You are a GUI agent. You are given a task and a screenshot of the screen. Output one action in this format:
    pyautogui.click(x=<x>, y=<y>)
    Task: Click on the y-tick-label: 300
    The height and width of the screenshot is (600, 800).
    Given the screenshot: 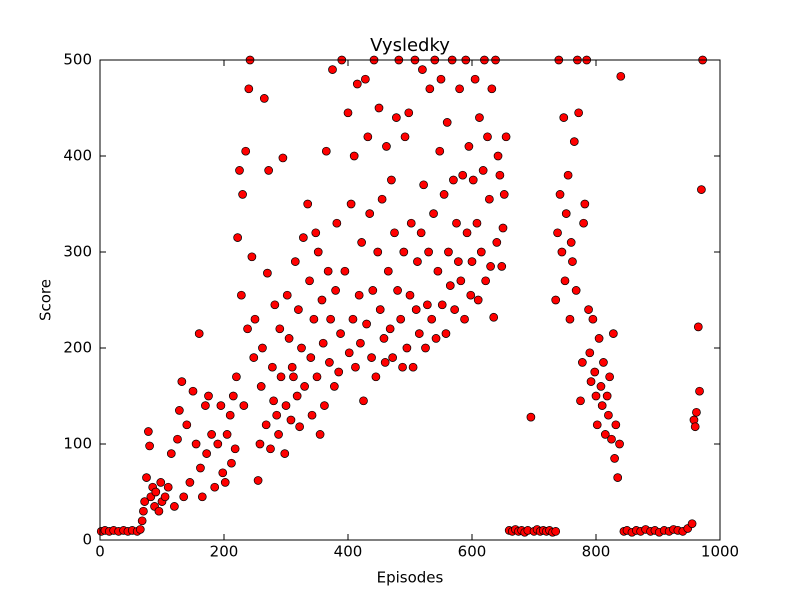 What is the action you would take?
    pyautogui.click(x=77, y=252)
    